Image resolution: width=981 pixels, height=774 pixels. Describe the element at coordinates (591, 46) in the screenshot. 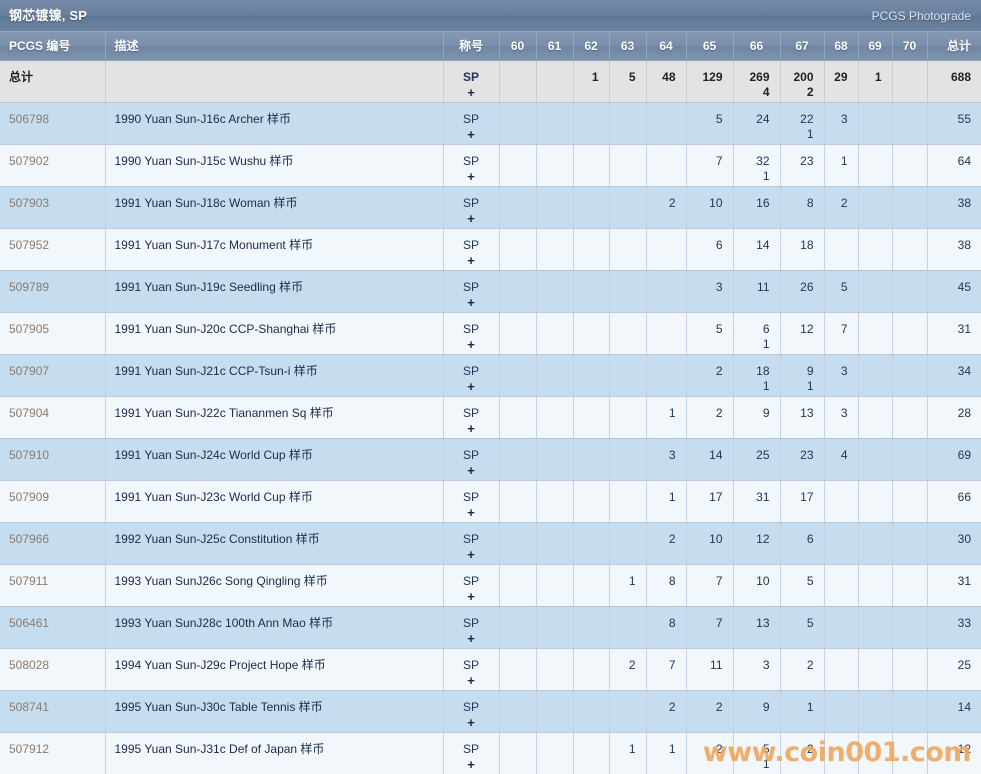

I see `column-header-g62: 62` at that location.